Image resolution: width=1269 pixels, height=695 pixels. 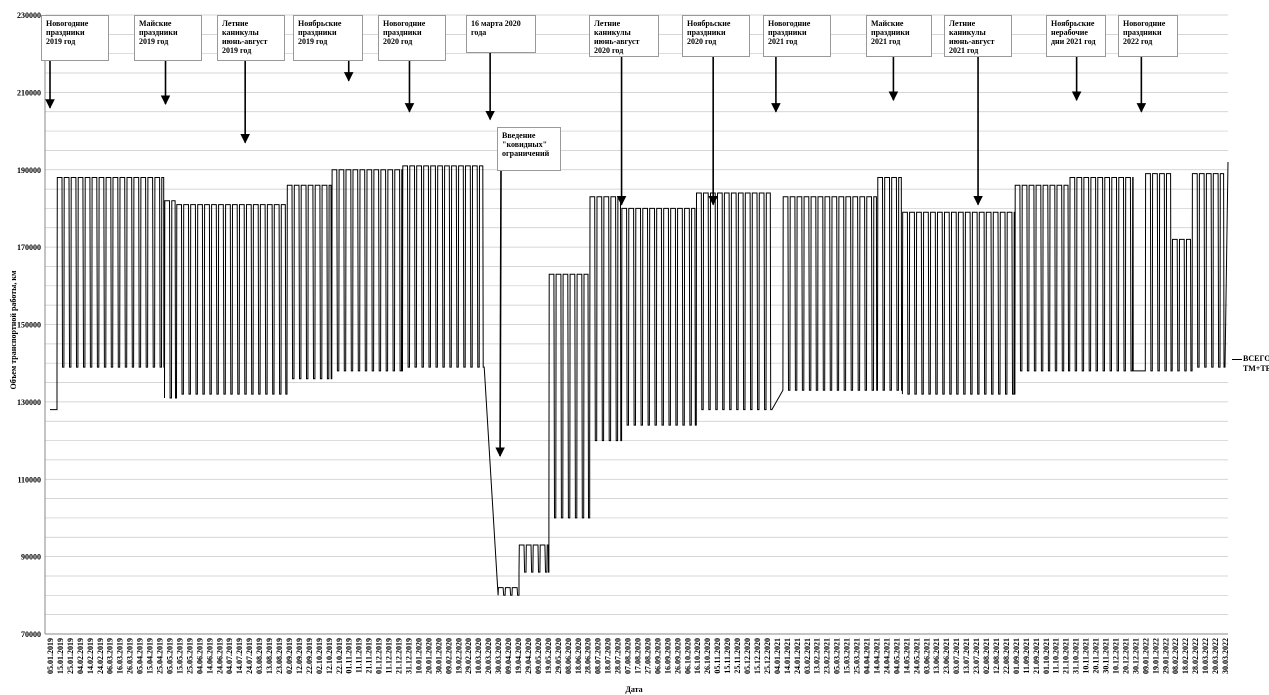 What do you see at coordinates (309, 656) in the screenshot?
I see `x-tick-label: 22.09.2019` at bounding box center [309, 656].